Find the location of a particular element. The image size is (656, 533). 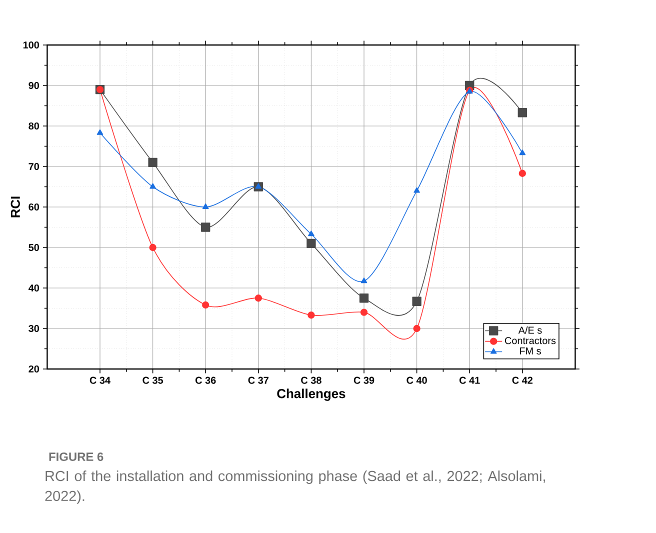

x-tick-label: C 40 is located at coordinates (416, 380).